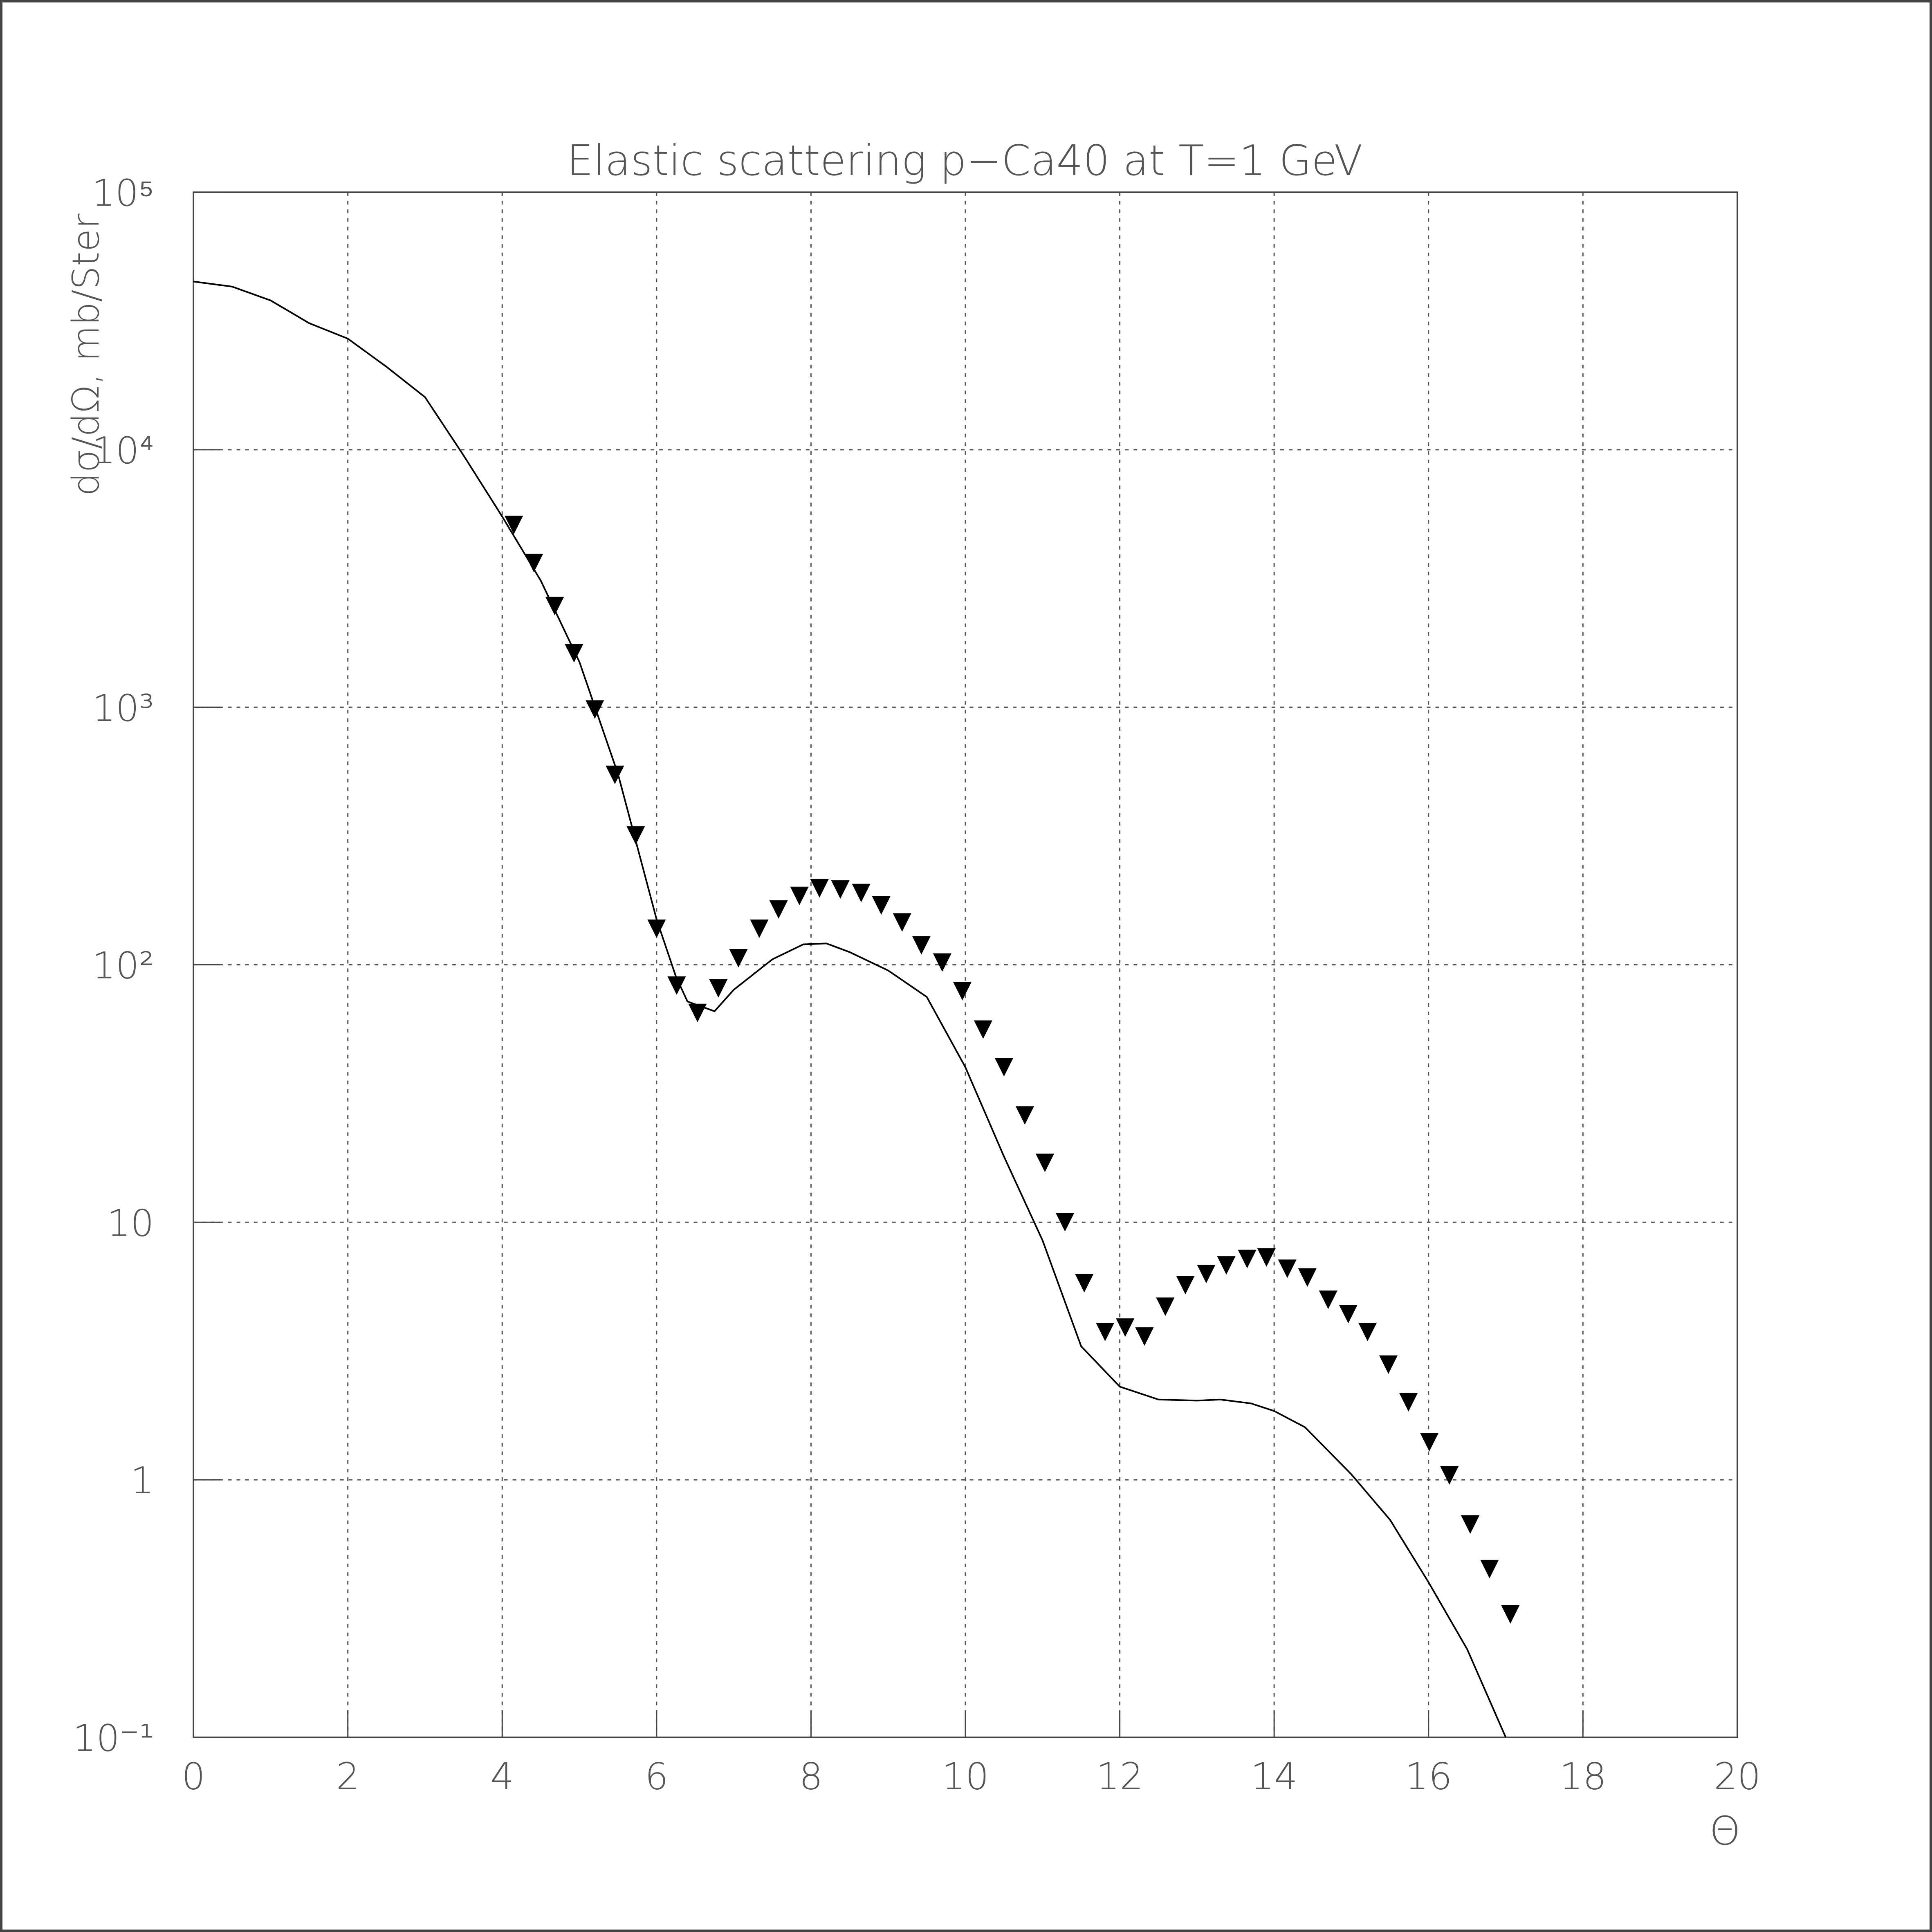  Describe the element at coordinates (1428, 1777) in the screenshot. I see `x-tick-label: 16` at that location.